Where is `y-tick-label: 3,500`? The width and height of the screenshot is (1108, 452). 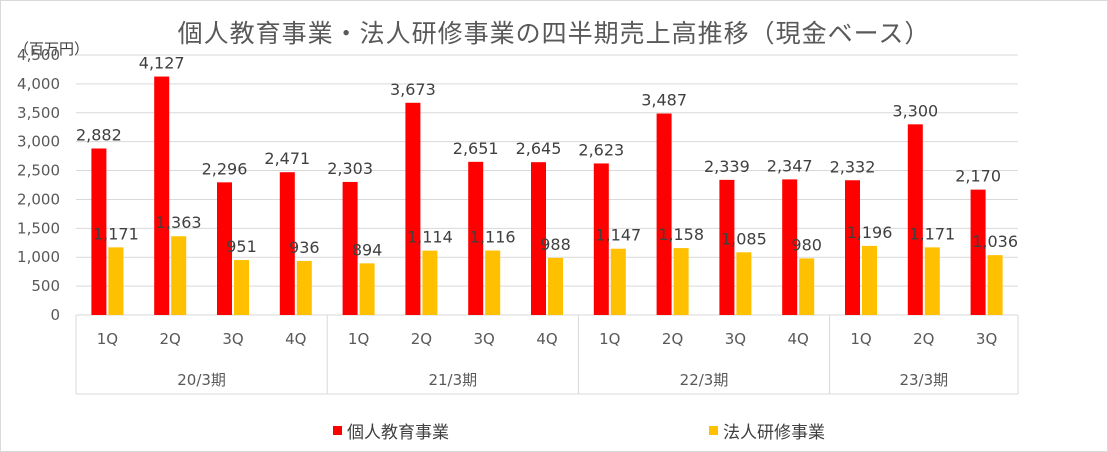 y-tick-label: 3,500 is located at coordinates (38, 113).